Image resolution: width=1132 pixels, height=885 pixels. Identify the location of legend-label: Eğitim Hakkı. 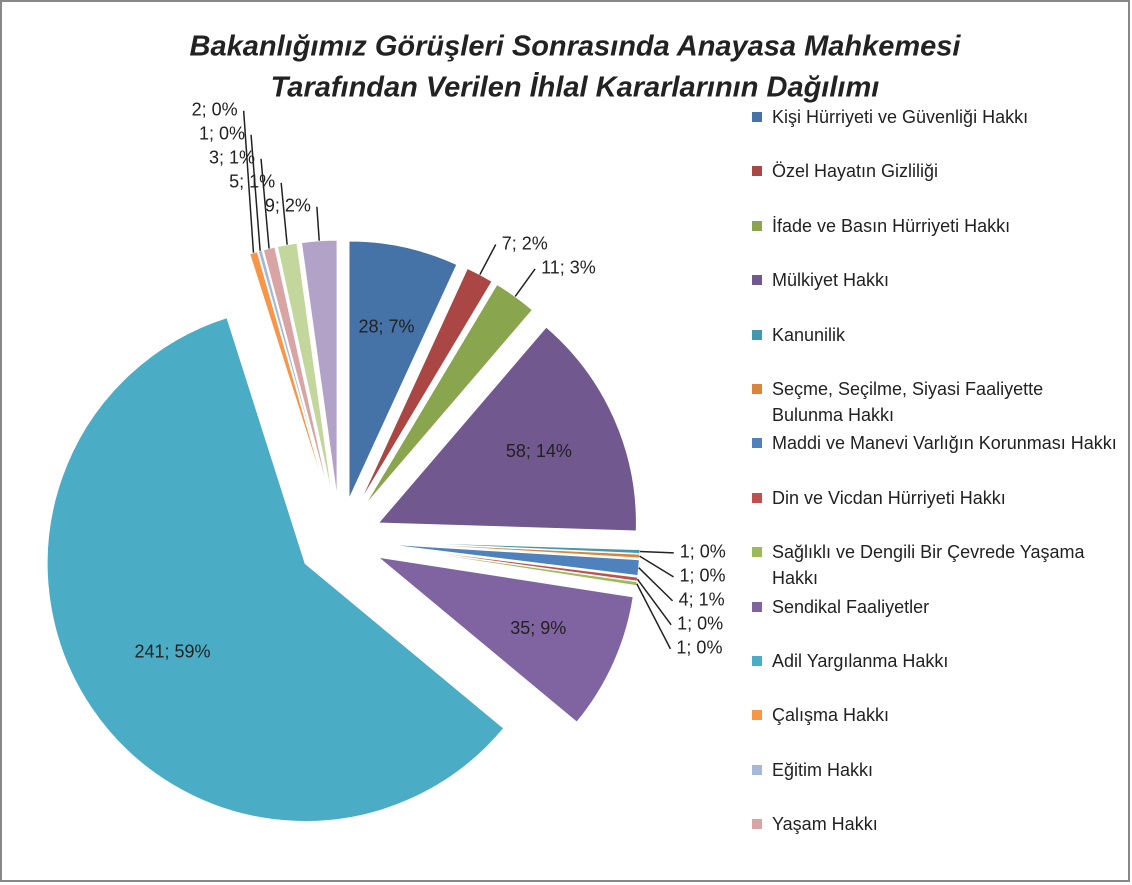
(823, 769).